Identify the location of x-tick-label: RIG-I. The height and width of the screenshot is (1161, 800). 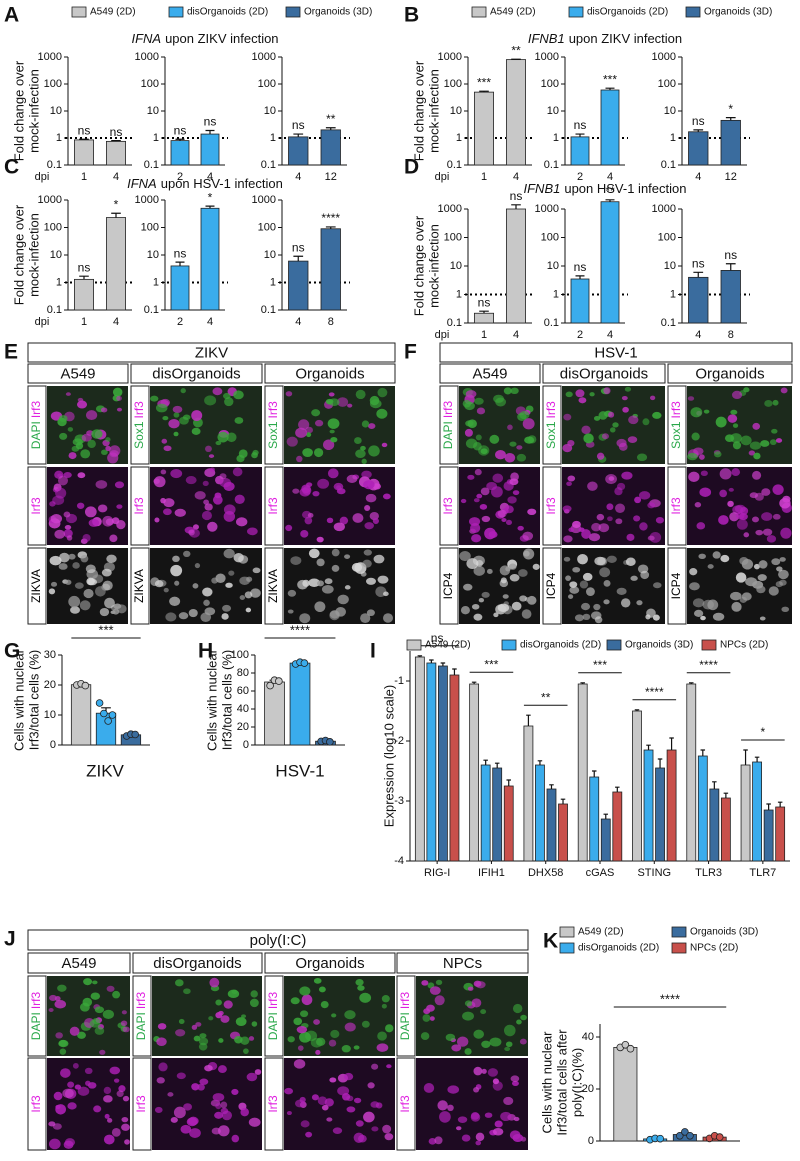
(437, 873).